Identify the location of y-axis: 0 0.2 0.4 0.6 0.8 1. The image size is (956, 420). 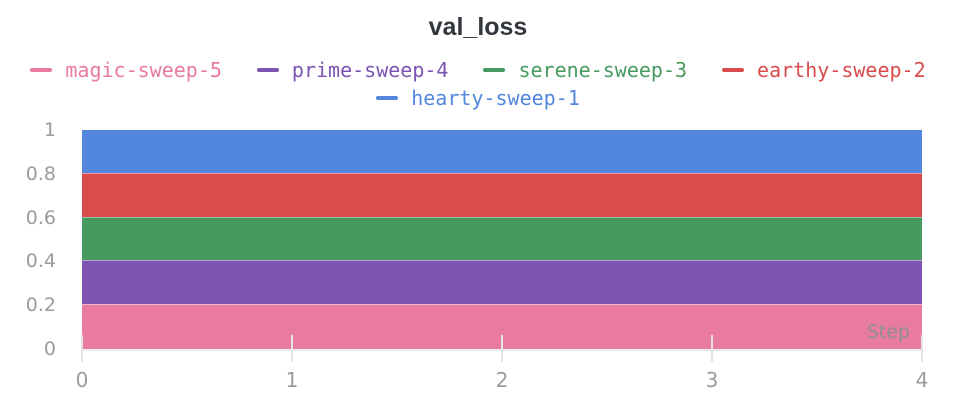
(28, 239).